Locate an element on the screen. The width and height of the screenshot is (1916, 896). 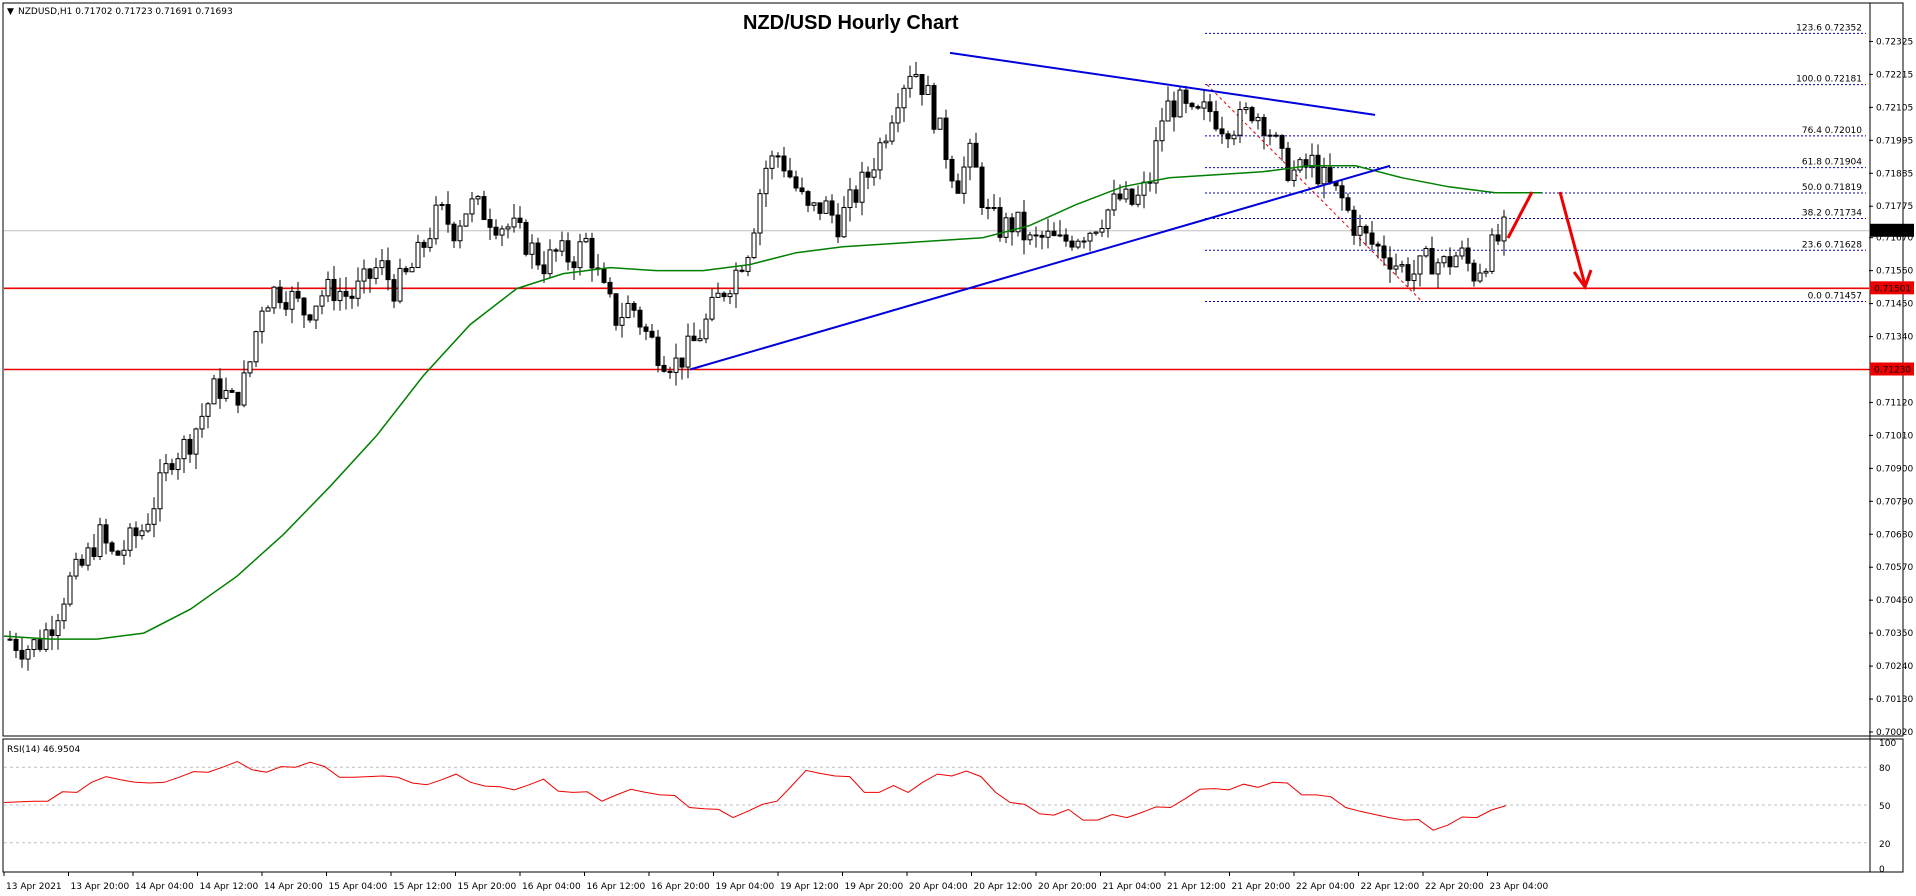
time-tick-label: 21 Apr 12:00 is located at coordinates (1196, 887).